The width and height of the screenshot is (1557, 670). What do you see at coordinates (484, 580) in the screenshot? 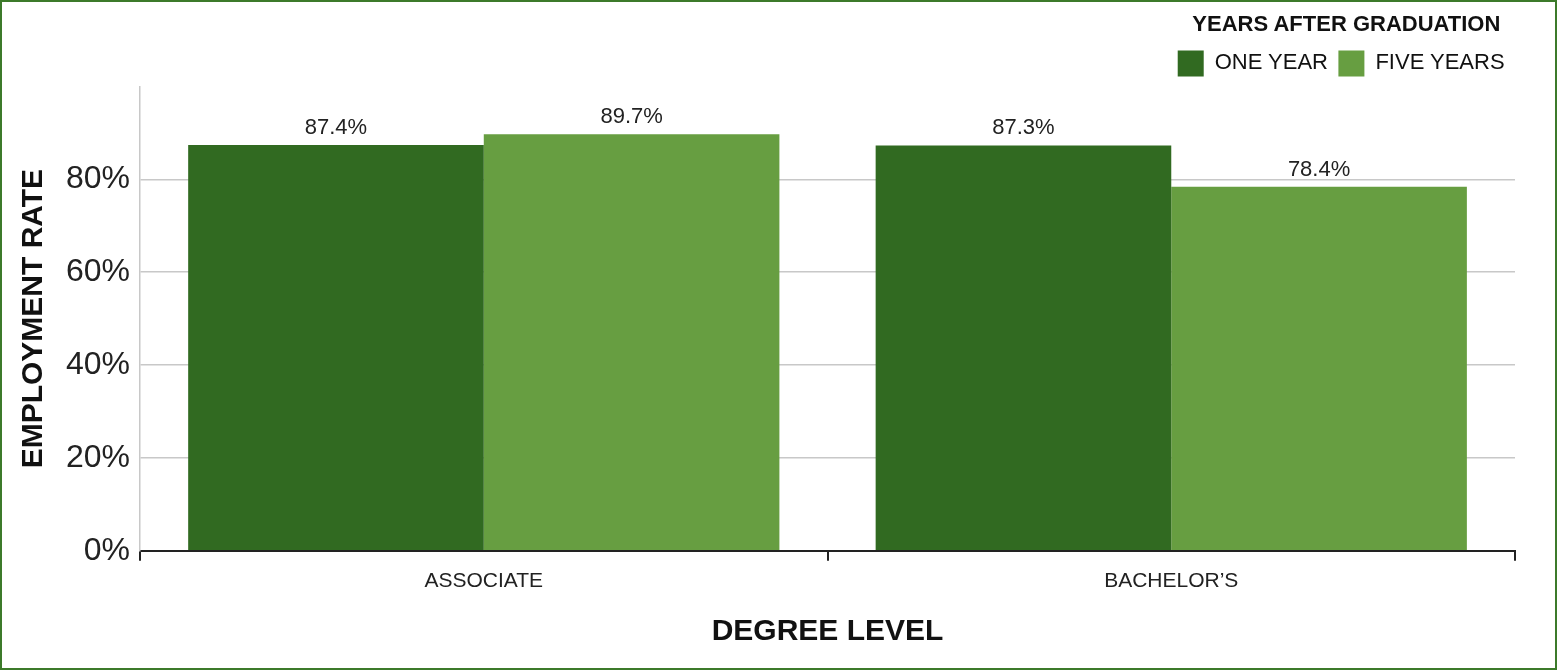
I see `x-tick-label: ASSOCIATE` at bounding box center [484, 580].